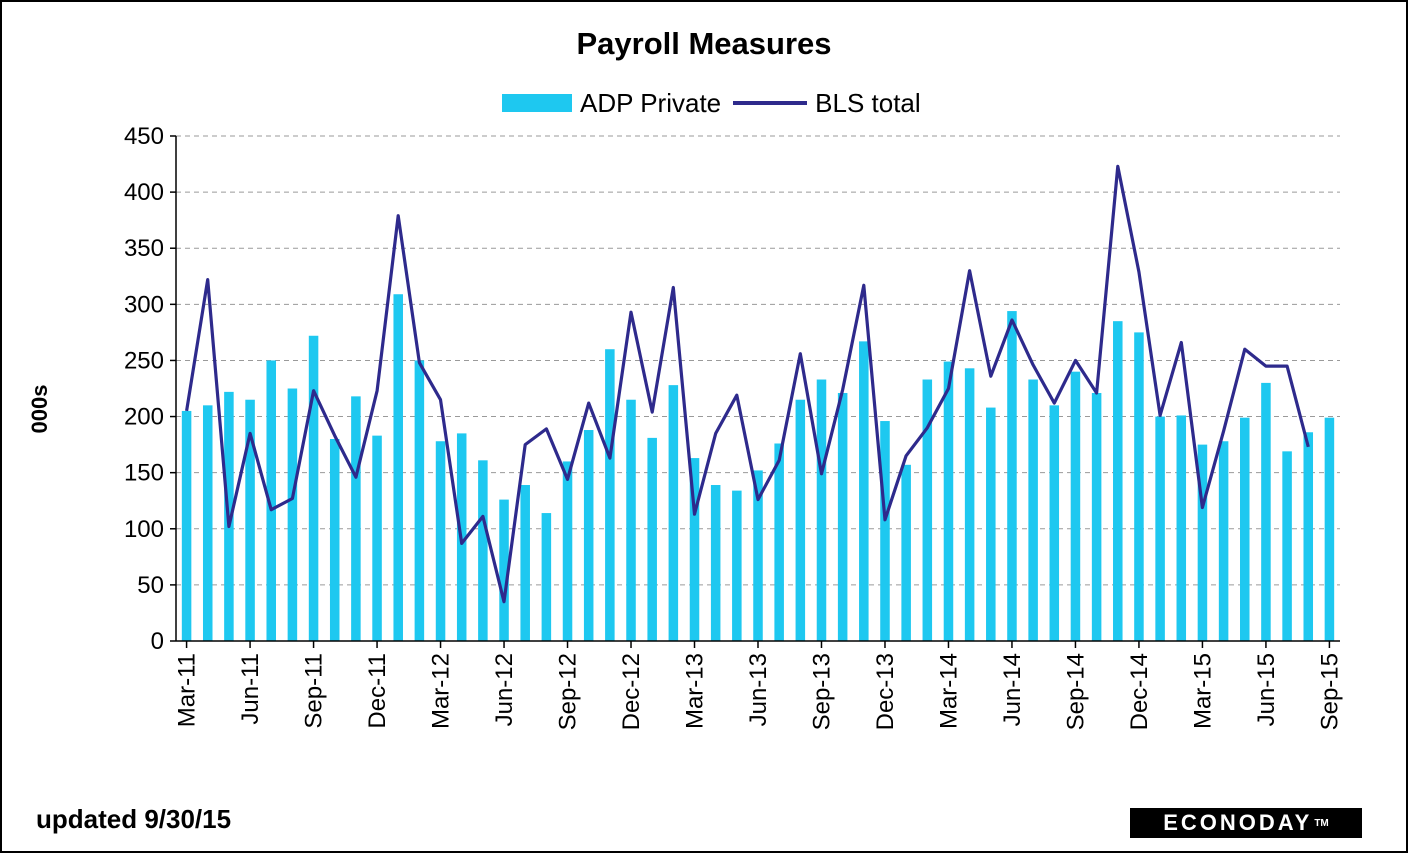  What do you see at coordinates (1321, 823) in the screenshot?
I see `logo-trademark: TM` at bounding box center [1321, 823].